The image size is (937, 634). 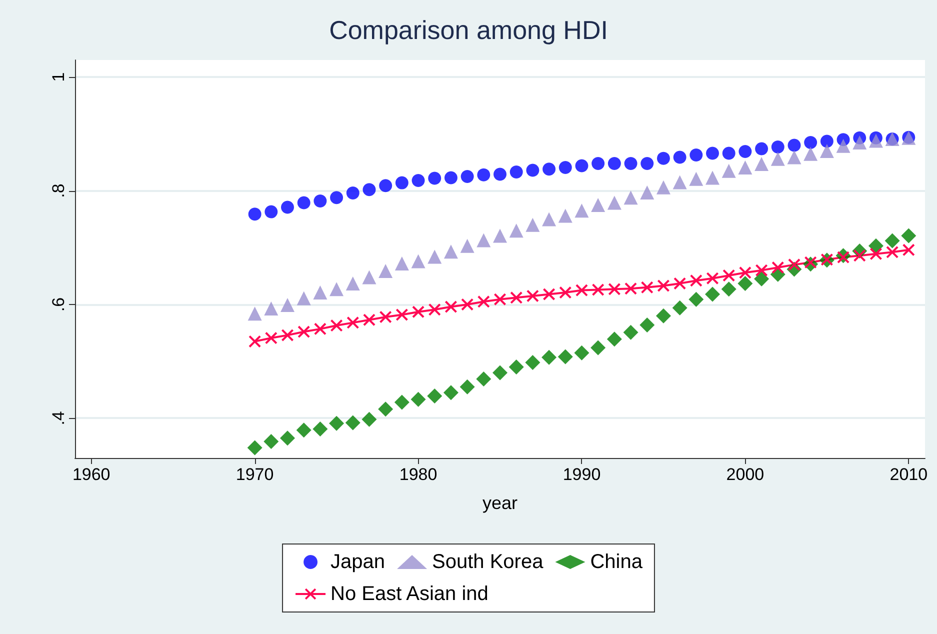 What do you see at coordinates (58, 418) in the screenshot?
I see `y-tick-label: .4` at bounding box center [58, 418].